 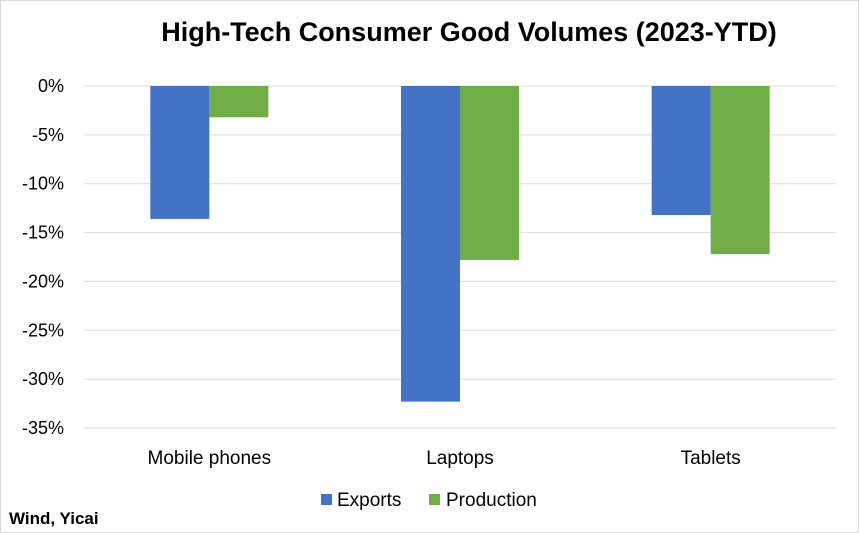 What do you see at coordinates (210, 458) in the screenshot?
I see `x-category-label: Mobile phones` at bounding box center [210, 458].